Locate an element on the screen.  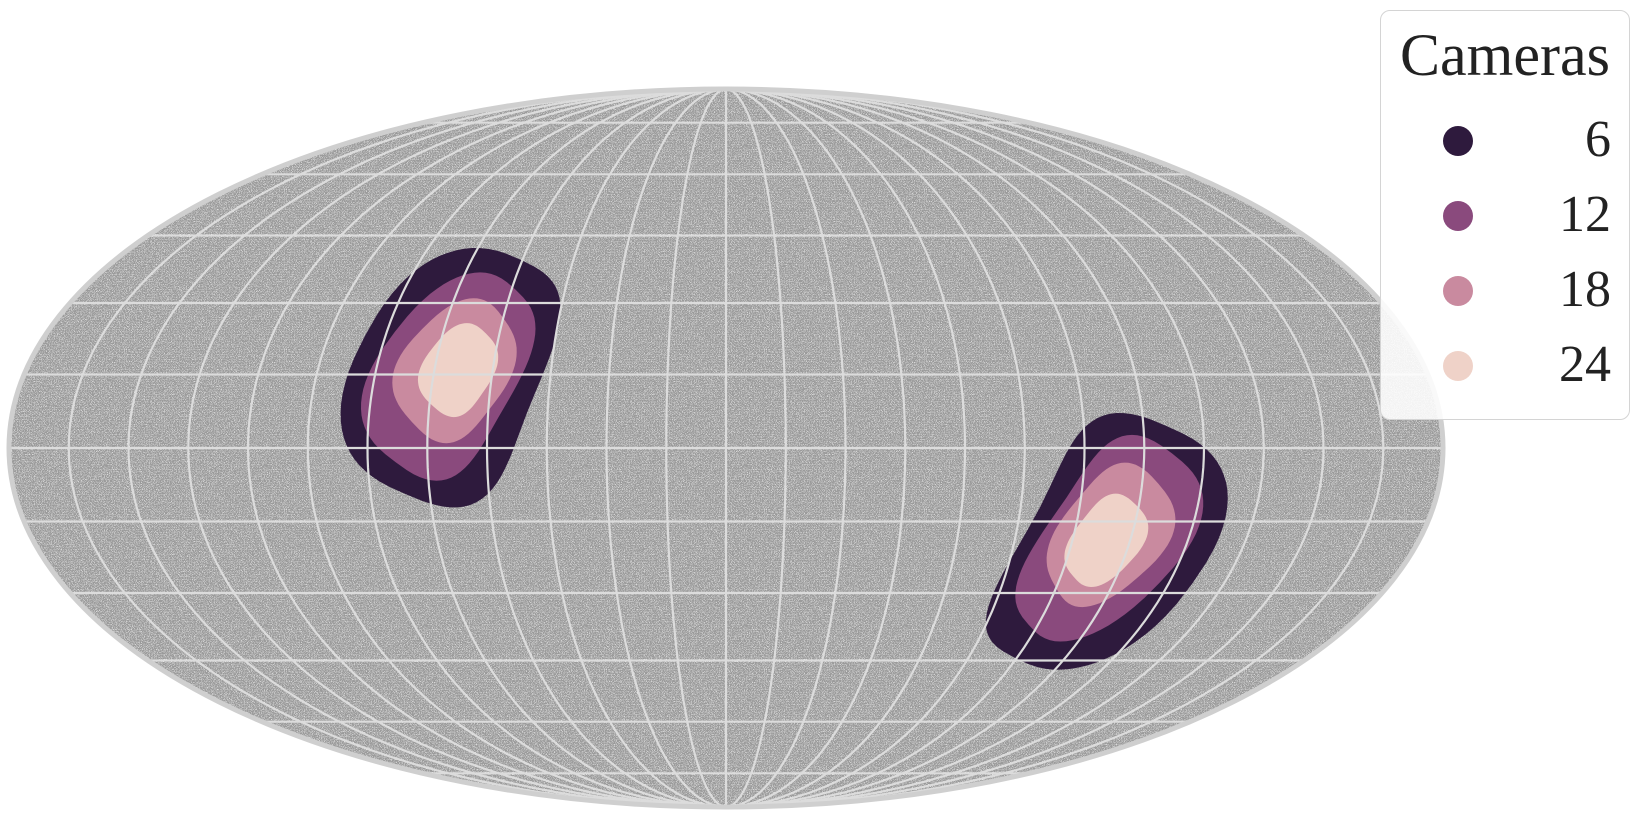
legend: Cameras 6 12 18 24 is located at coordinates (1505, 215).